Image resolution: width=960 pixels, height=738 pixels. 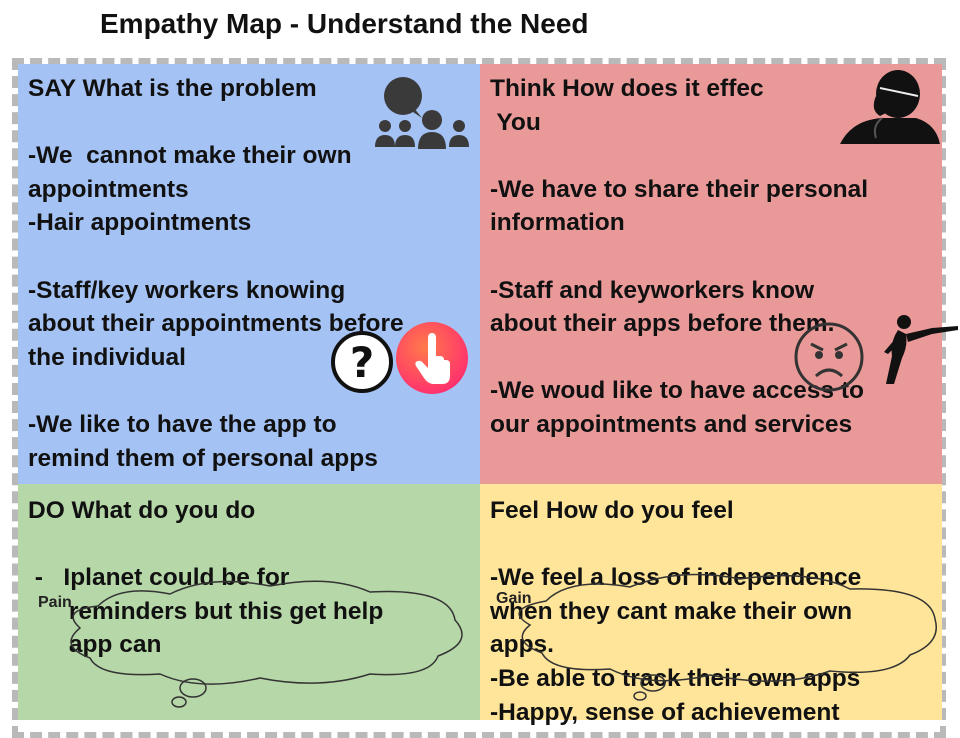 I want to click on do-line, so click(x=205, y=545).